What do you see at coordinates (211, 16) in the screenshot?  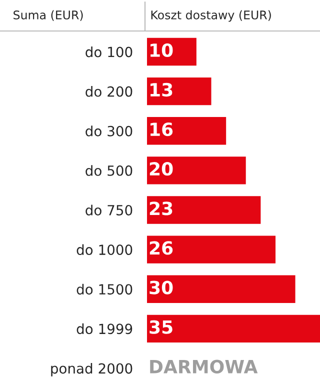 I see `x-axis-title: Koszt dostawy (EUR)` at bounding box center [211, 16].